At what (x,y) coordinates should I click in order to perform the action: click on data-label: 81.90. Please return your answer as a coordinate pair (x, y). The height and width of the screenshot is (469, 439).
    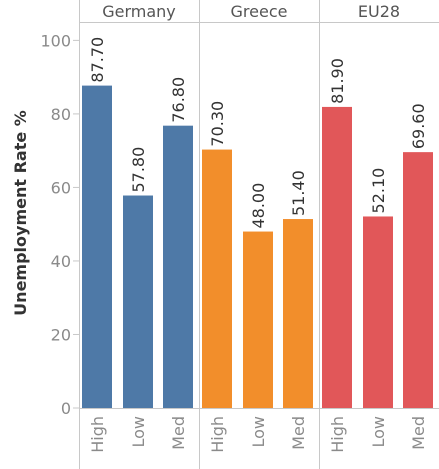
    Looking at the image, I should click on (337, 81).